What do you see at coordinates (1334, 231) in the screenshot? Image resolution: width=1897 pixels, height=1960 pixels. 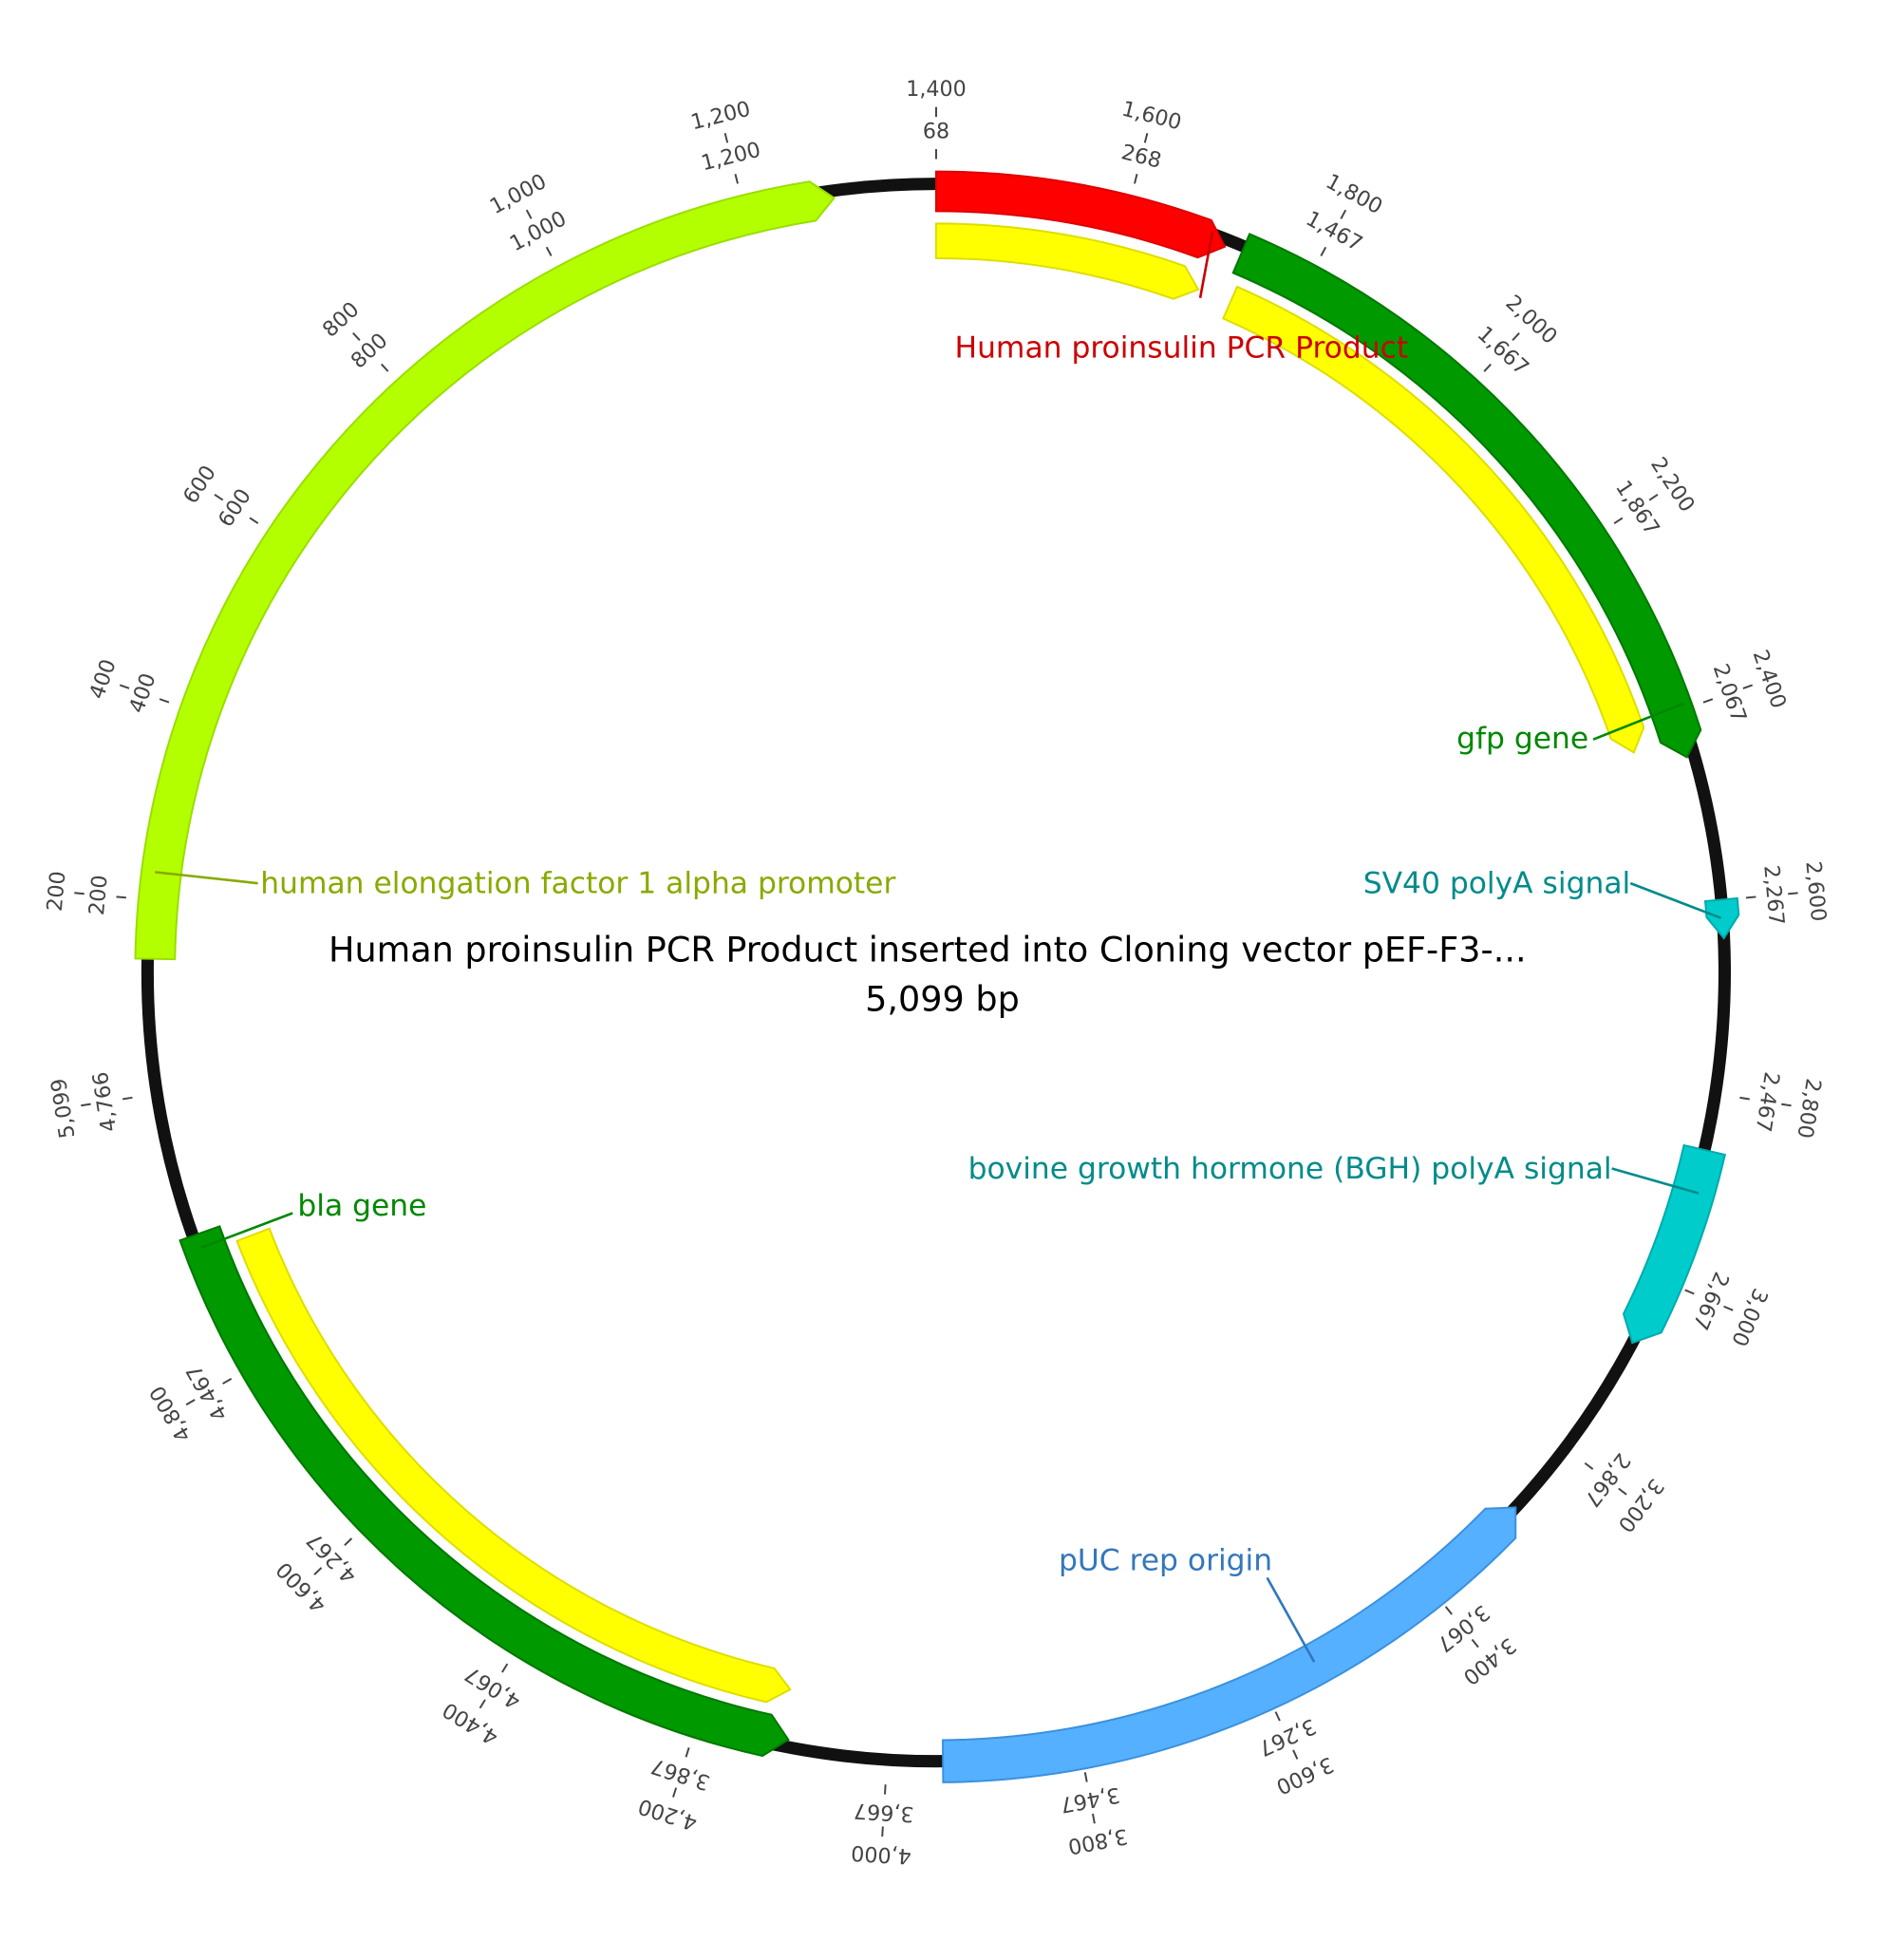 I see `tick-label: 1,467` at bounding box center [1334, 231].